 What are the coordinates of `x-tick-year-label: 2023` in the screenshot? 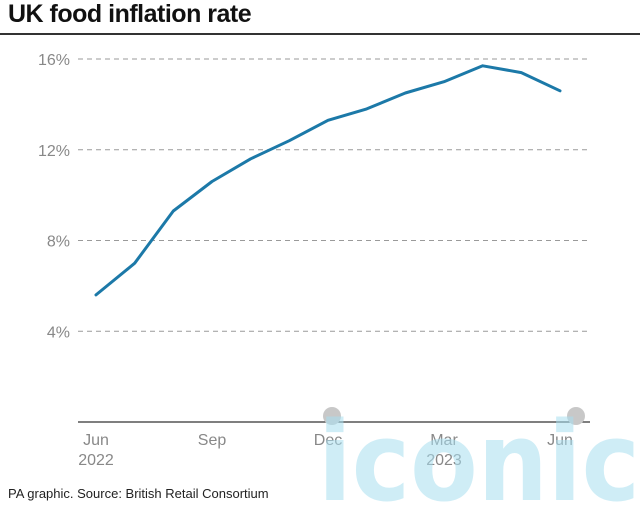 It's located at (444, 460).